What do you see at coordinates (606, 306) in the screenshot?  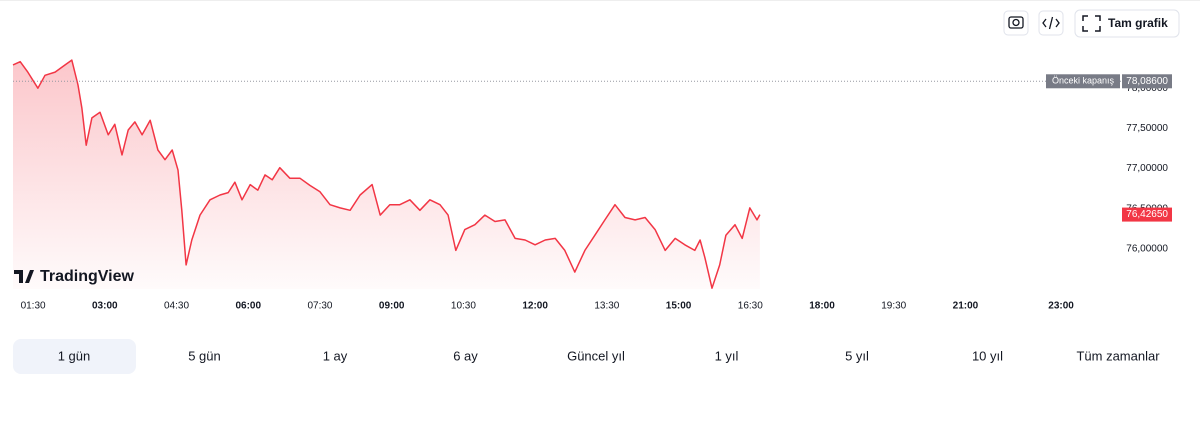 I see `x-tick-label: 13:30` at bounding box center [606, 306].